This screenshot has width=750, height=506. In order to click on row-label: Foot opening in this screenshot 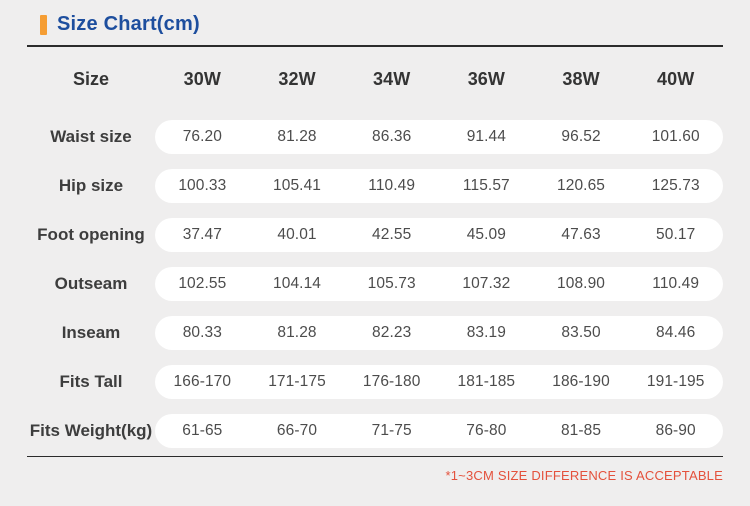, I will do `click(91, 234)`.